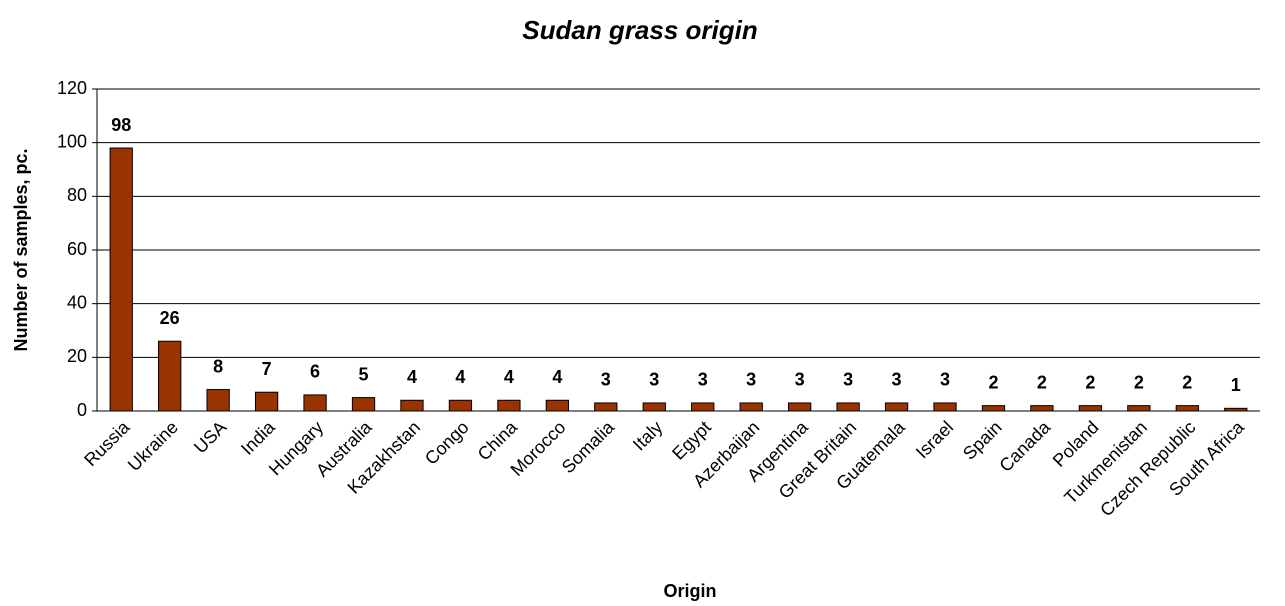  What do you see at coordinates (691, 440) in the screenshot?
I see `x-tick-label: Egypt` at bounding box center [691, 440].